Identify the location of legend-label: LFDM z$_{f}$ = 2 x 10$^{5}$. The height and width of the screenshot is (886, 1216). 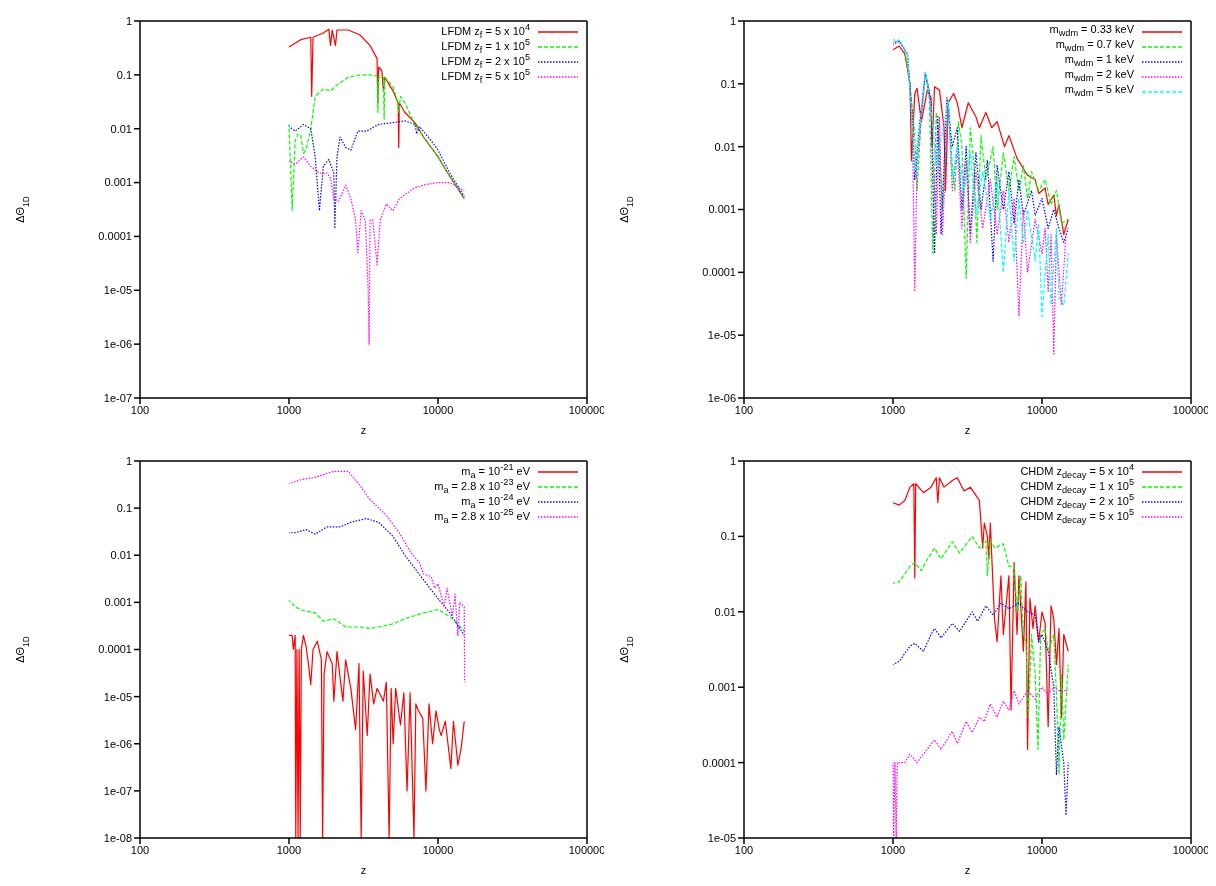
(485, 61).